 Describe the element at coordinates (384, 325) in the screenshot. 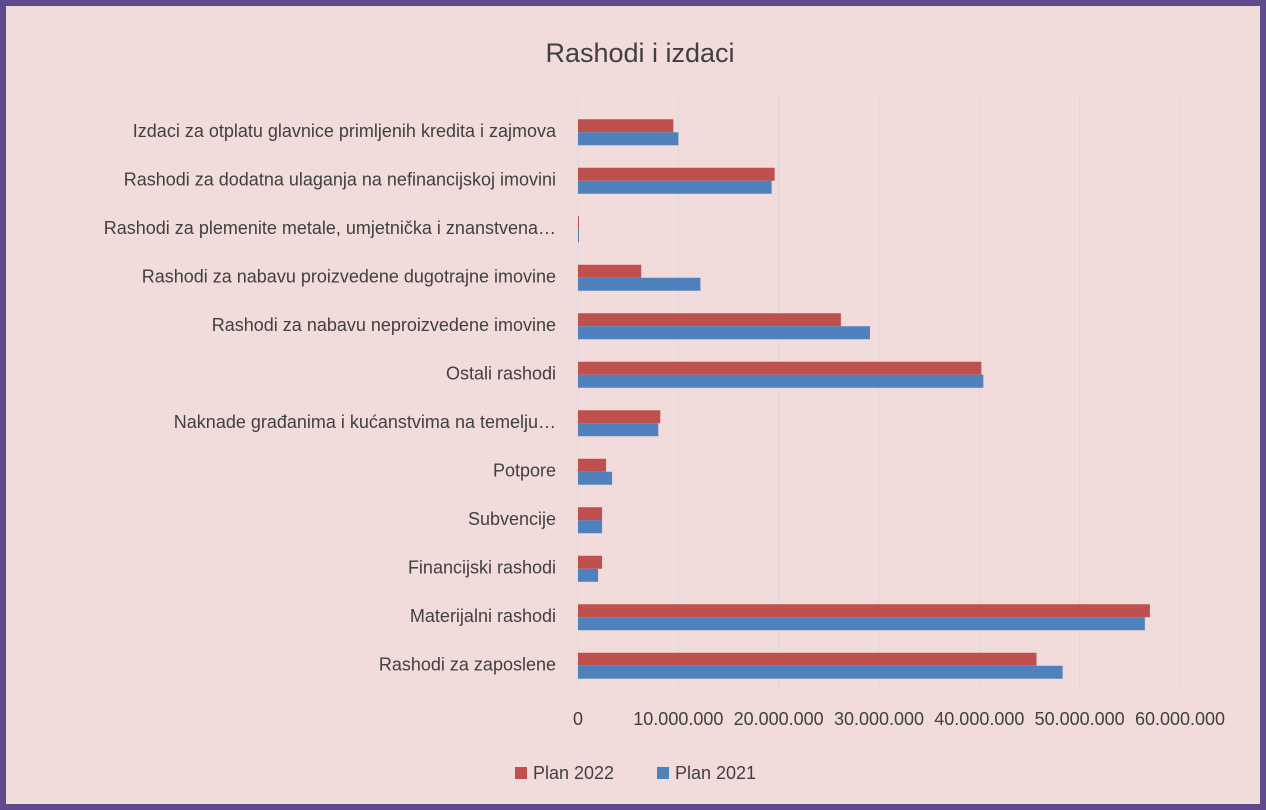

I see `y-tick-label: Rashodi za nabavu neproizvedene imovine` at that location.